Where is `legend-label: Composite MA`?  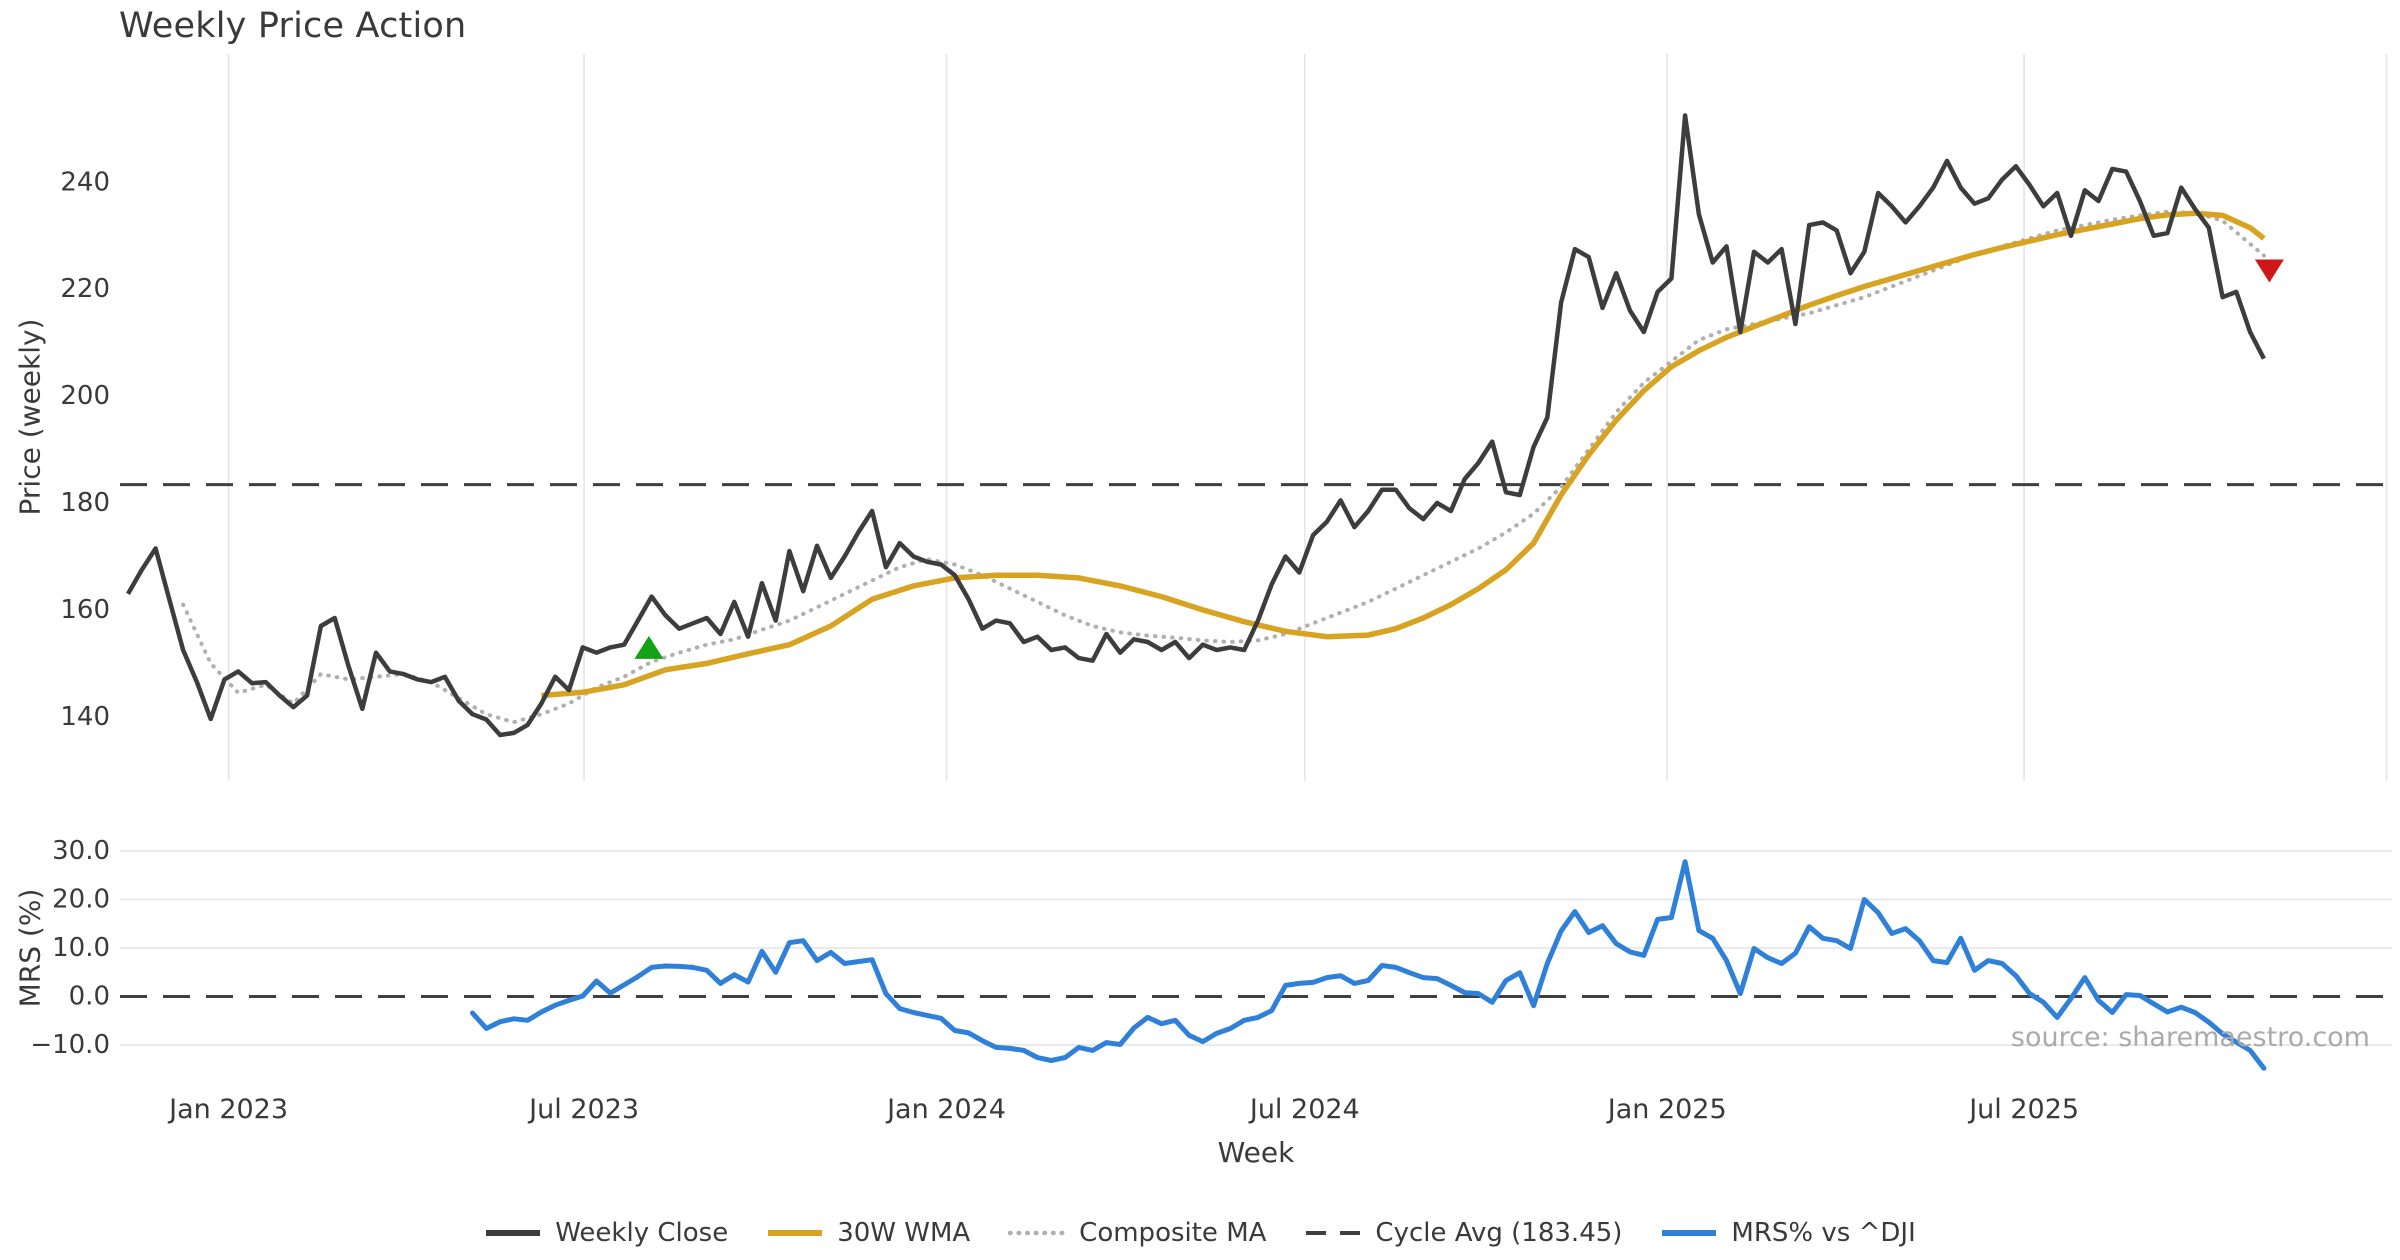
legend-label: Composite MA is located at coordinates (1173, 1233).